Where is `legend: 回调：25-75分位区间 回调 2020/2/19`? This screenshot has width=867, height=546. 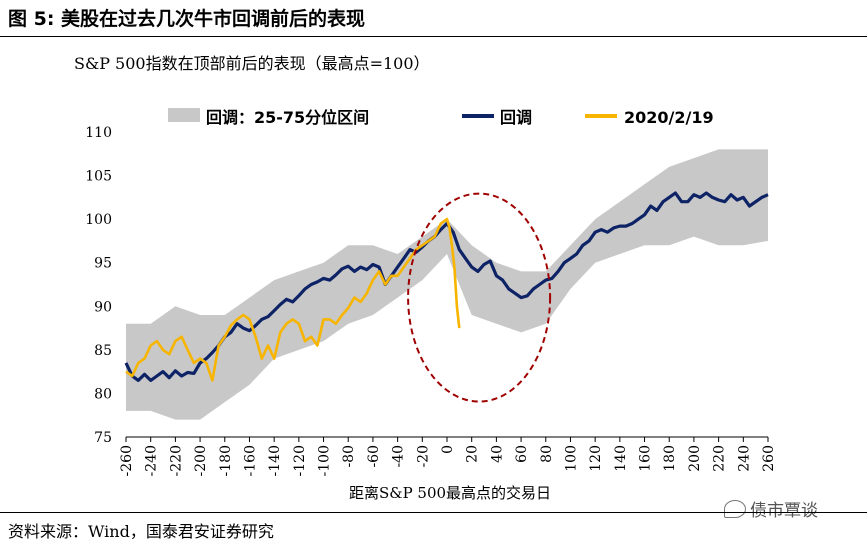
legend: 回调：25-75分位区间 回调 2020/2/19 is located at coordinates (441, 117).